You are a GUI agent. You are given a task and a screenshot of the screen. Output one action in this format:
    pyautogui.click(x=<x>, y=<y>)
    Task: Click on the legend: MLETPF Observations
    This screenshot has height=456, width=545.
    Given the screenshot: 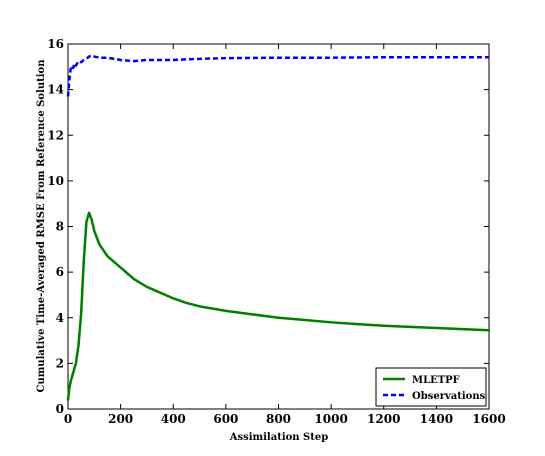 What is the action you would take?
    pyautogui.click(x=431, y=387)
    